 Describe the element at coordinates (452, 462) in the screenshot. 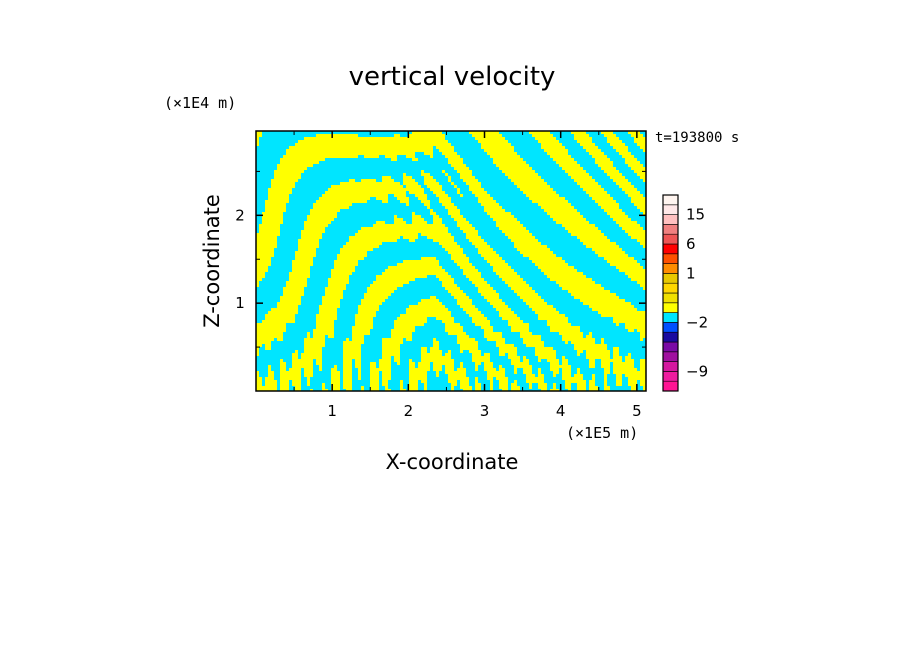

I see `x-axis-label: X-coordinate` at that location.